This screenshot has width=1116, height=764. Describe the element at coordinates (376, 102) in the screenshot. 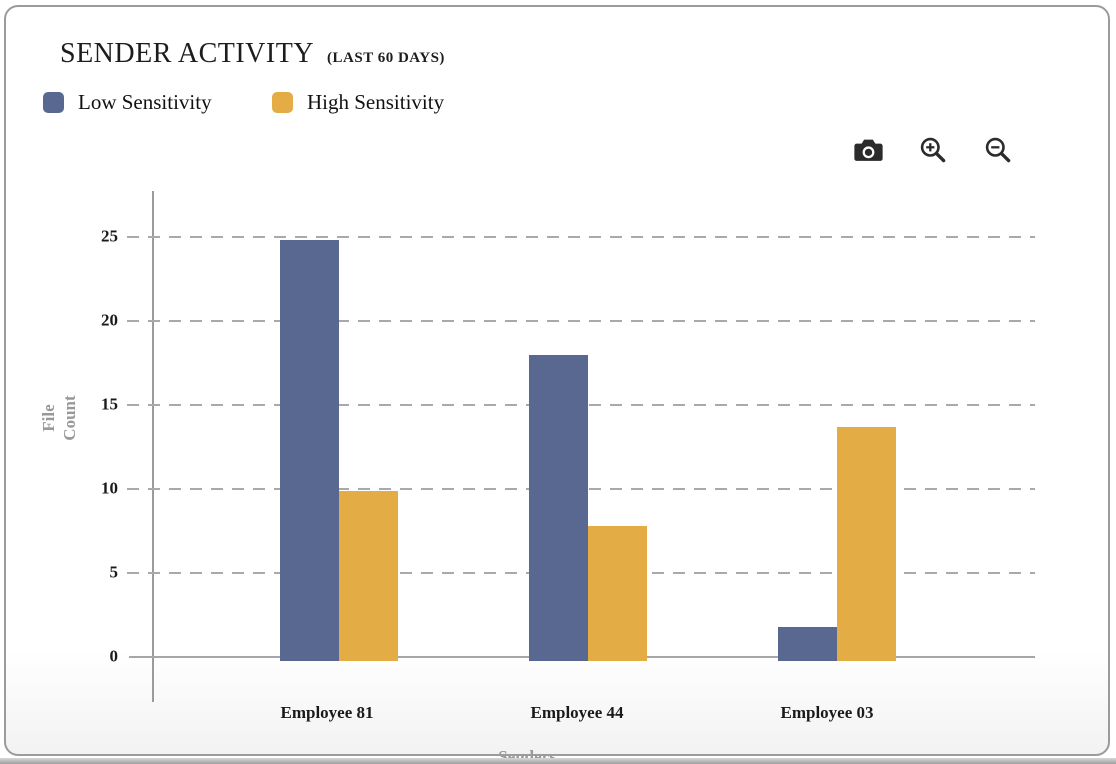

I see `legend-label: High Sensitivity` at that location.